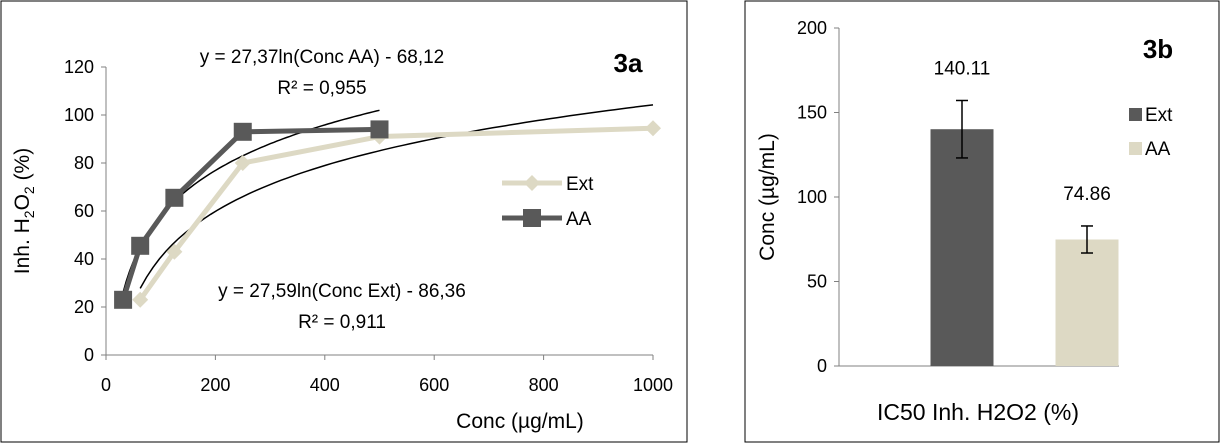 This screenshot has height=443, width=1220. What do you see at coordinates (434, 385) in the screenshot?
I see `x-tick-label: 600` at bounding box center [434, 385].